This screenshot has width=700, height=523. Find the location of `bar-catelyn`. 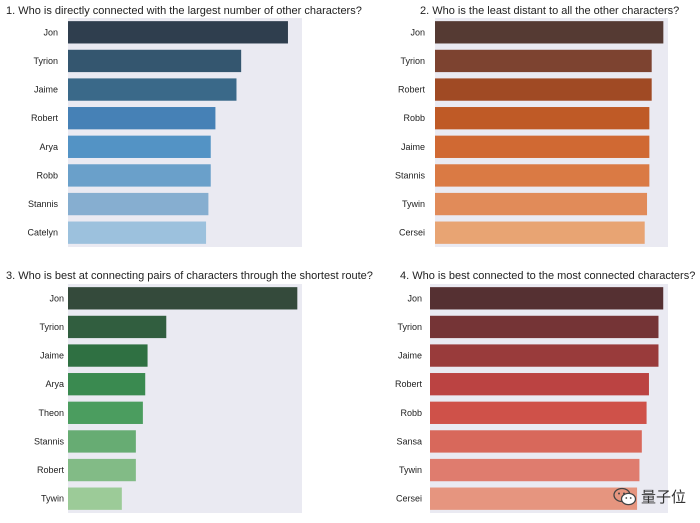

bar-catelyn is located at coordinates (137, 232).